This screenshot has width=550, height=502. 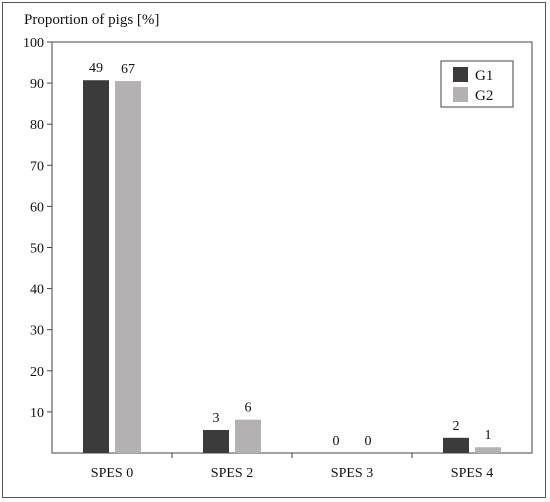 I want to click on x-tick-label: SPES 3, so click(x=352, y=473).